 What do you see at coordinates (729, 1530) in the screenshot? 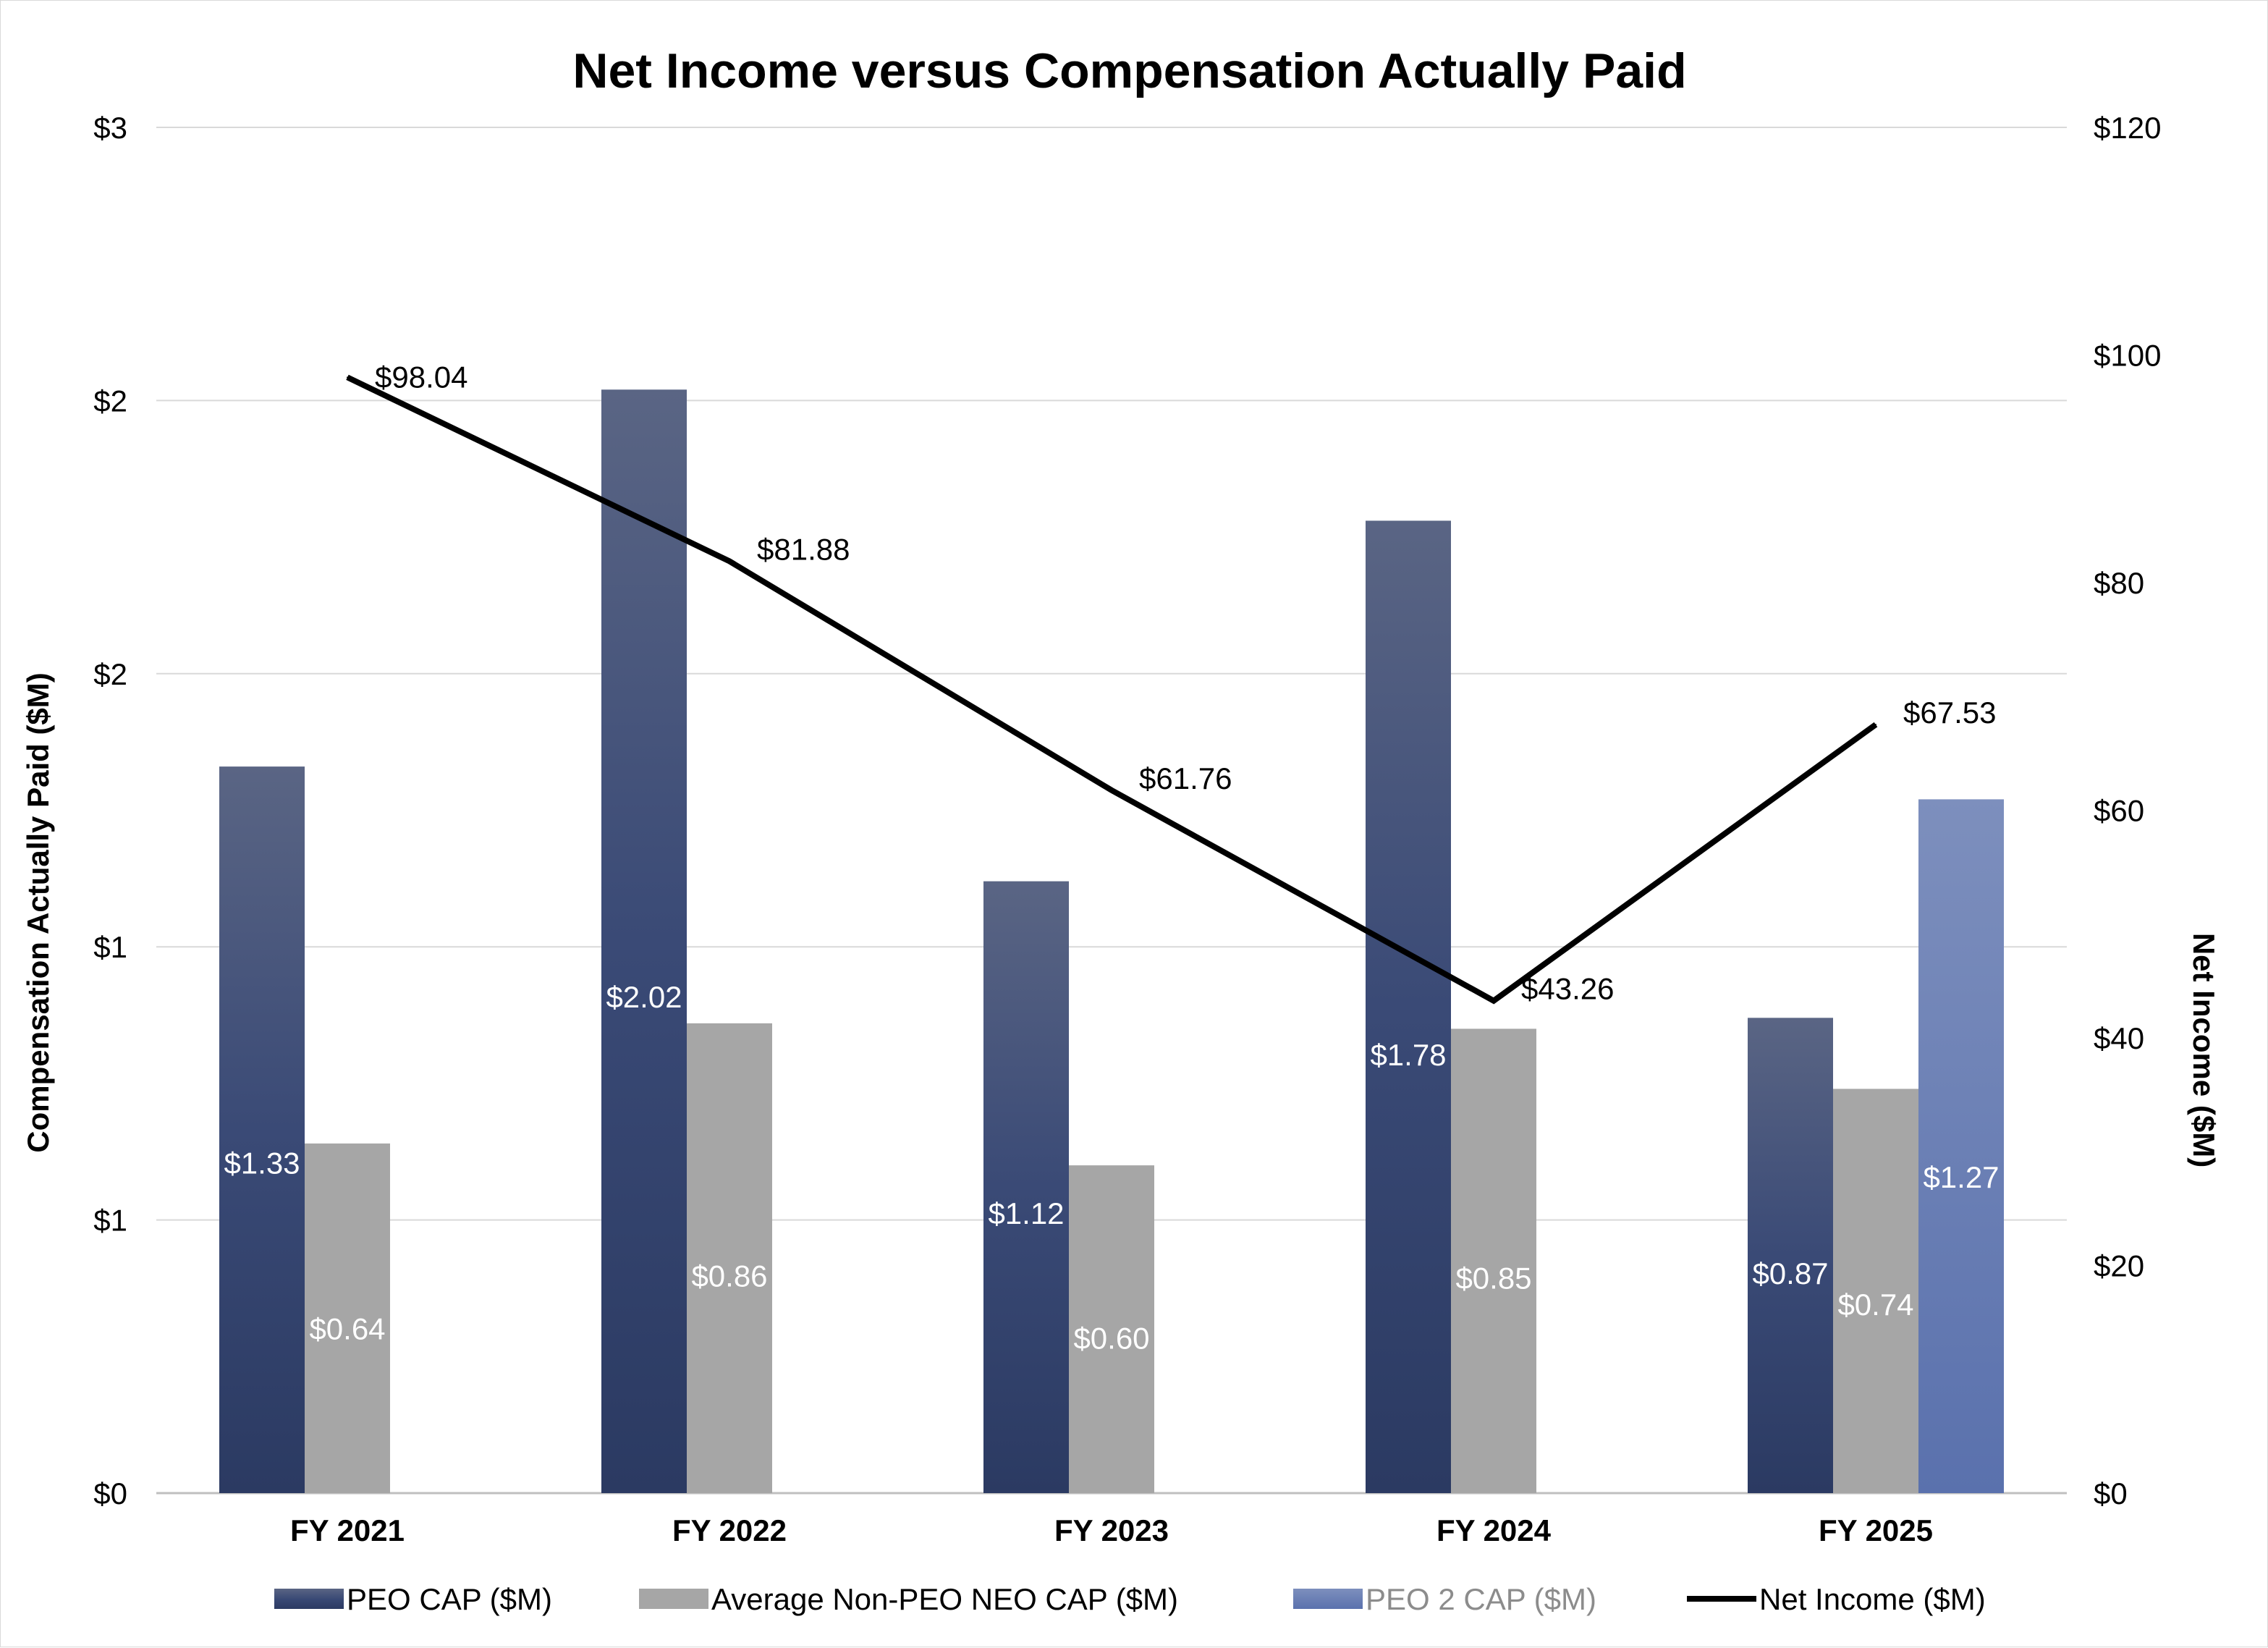
I see `x-tick-label: FY 2022` at bounding box center [729, 1530].